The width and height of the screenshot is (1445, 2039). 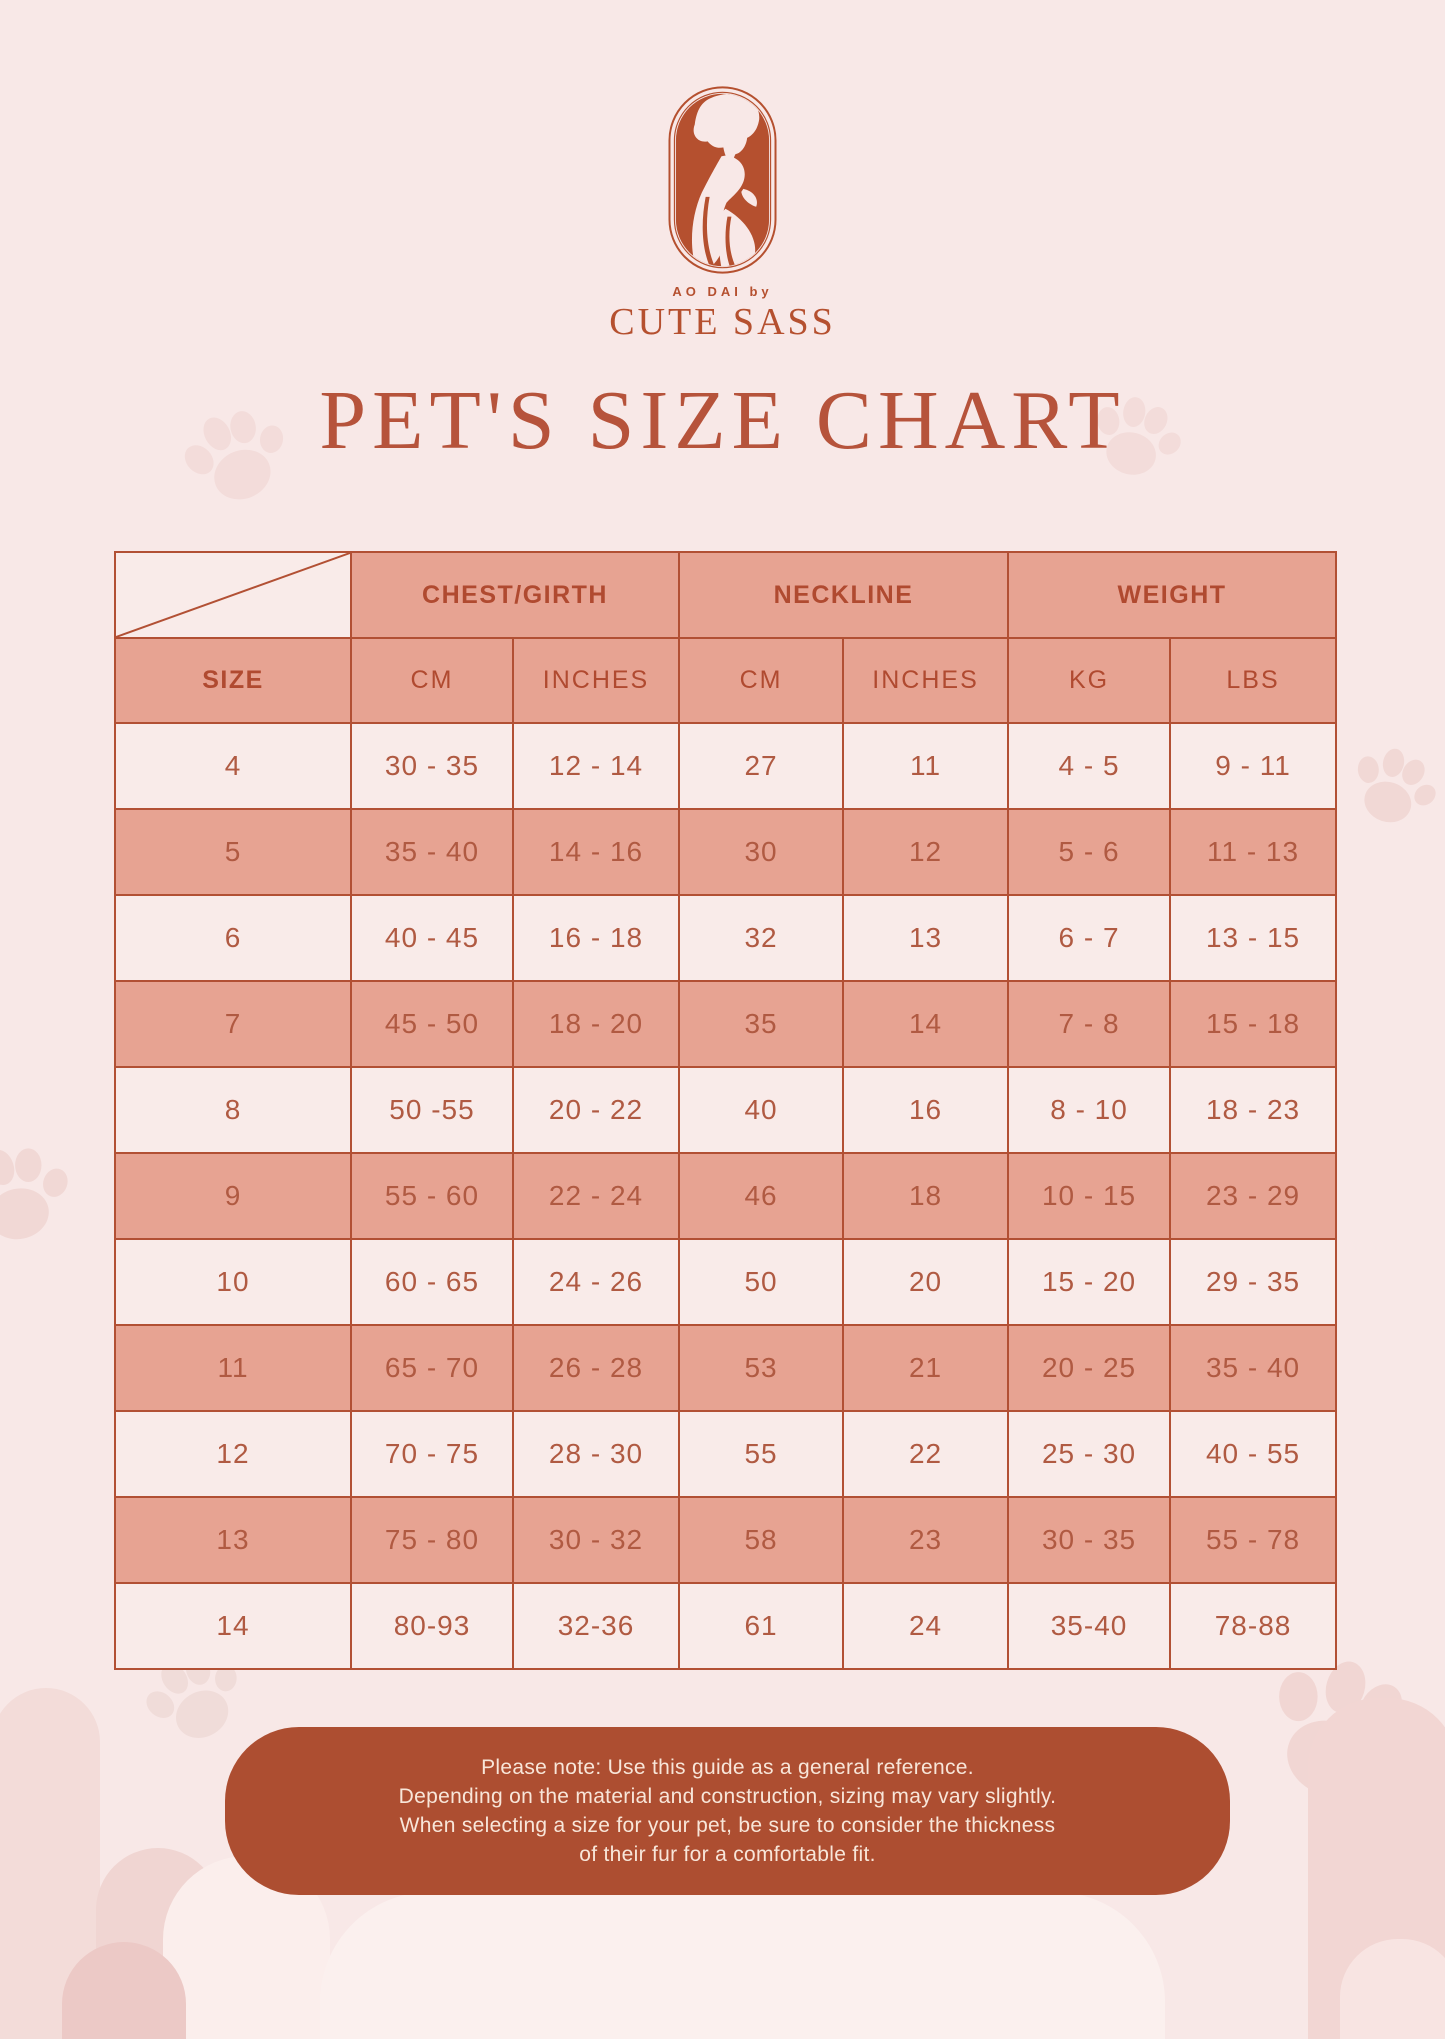 I want to click on cell-weight-kg: 5 - 6, so click(x=1089, y=852).